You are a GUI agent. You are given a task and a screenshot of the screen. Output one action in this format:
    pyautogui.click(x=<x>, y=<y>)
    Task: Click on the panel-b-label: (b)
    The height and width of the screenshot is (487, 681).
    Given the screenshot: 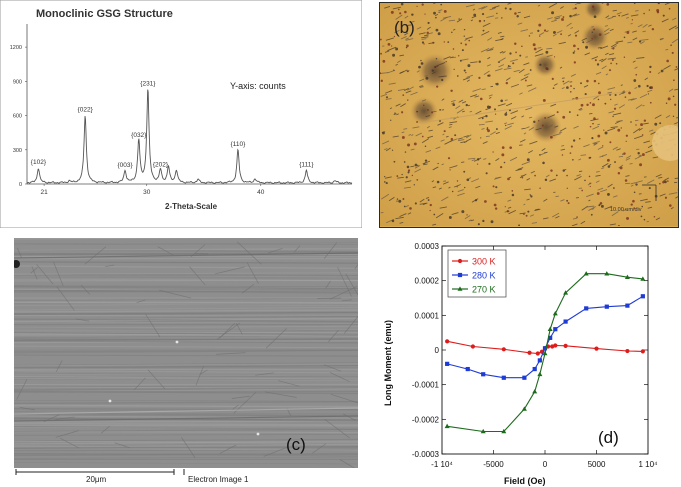 What is the action you would take?
    pyautogui.click(x=404, y=27)
    